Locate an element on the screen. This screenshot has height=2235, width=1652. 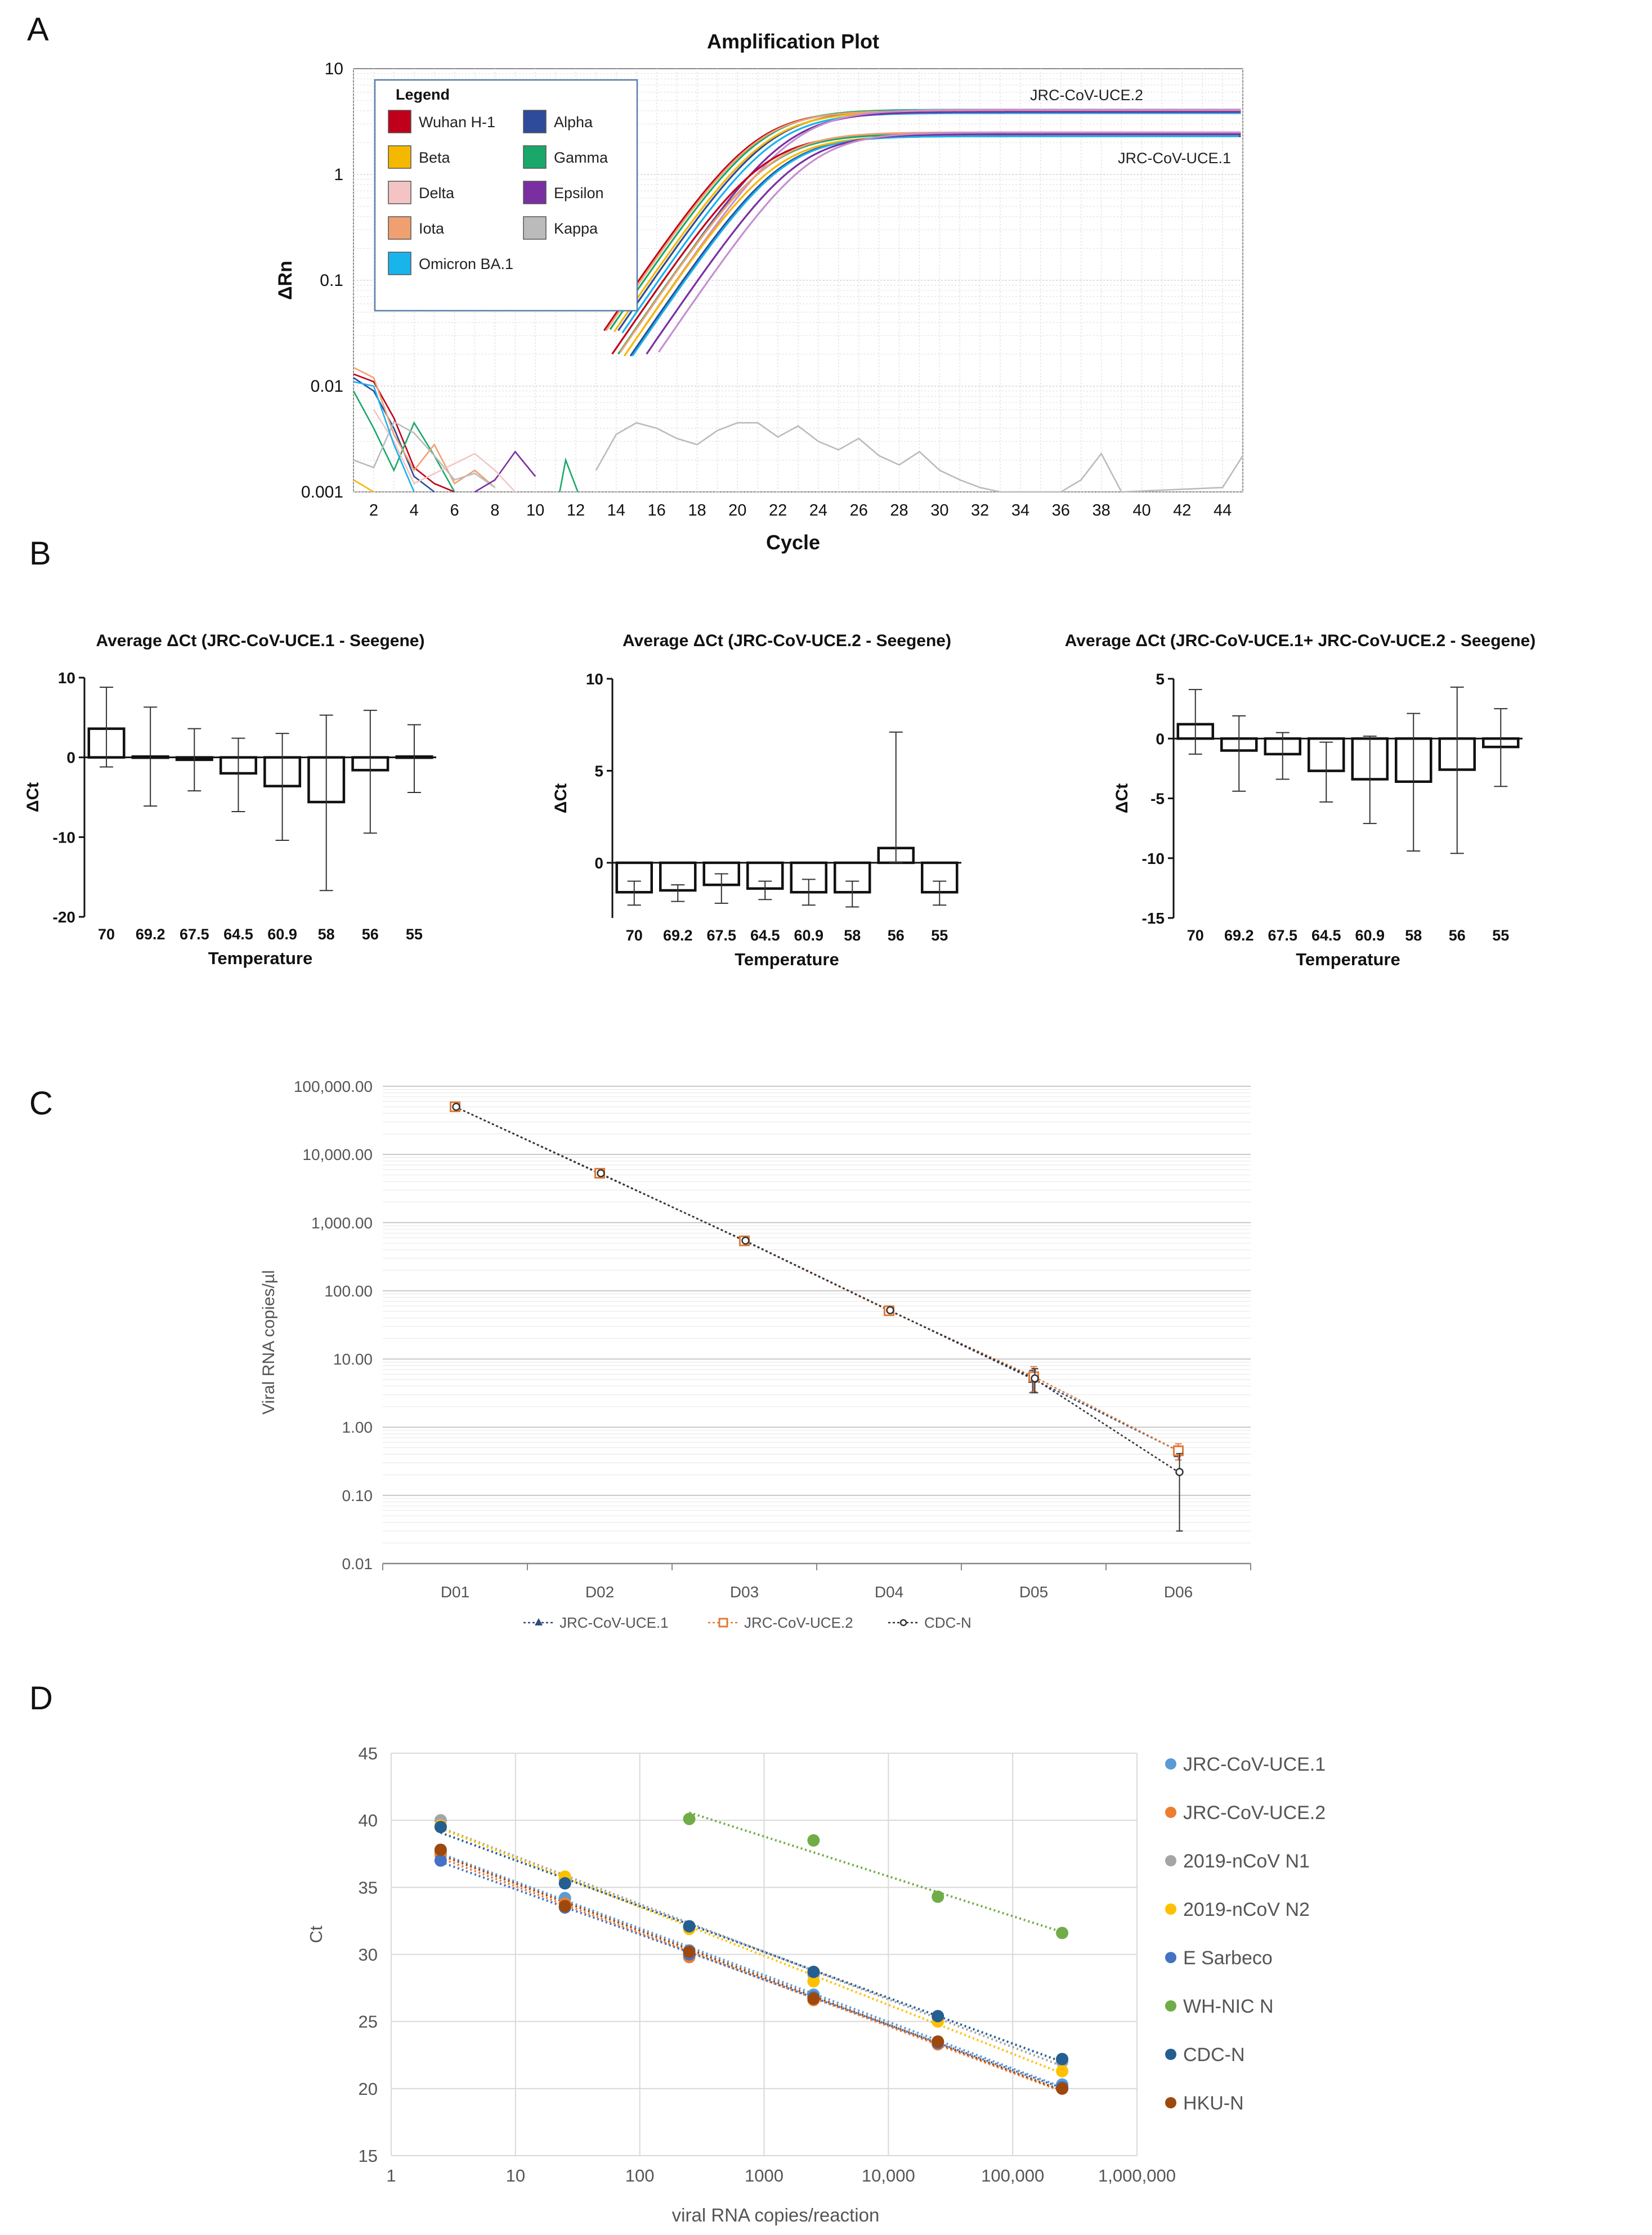
x-tick-label: 8 is located at coordinates (495, 510).